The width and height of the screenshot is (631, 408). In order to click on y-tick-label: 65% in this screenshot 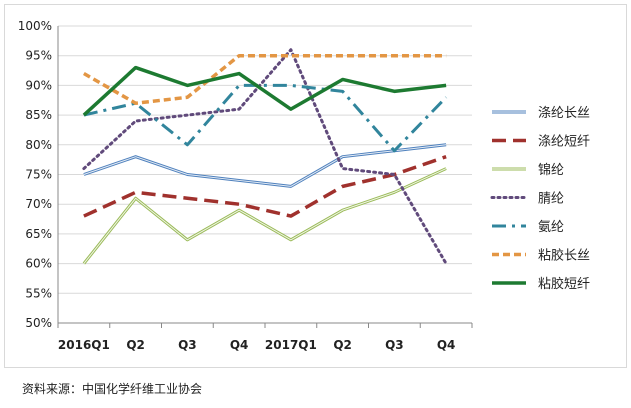, I will do `click(38, 234)`.